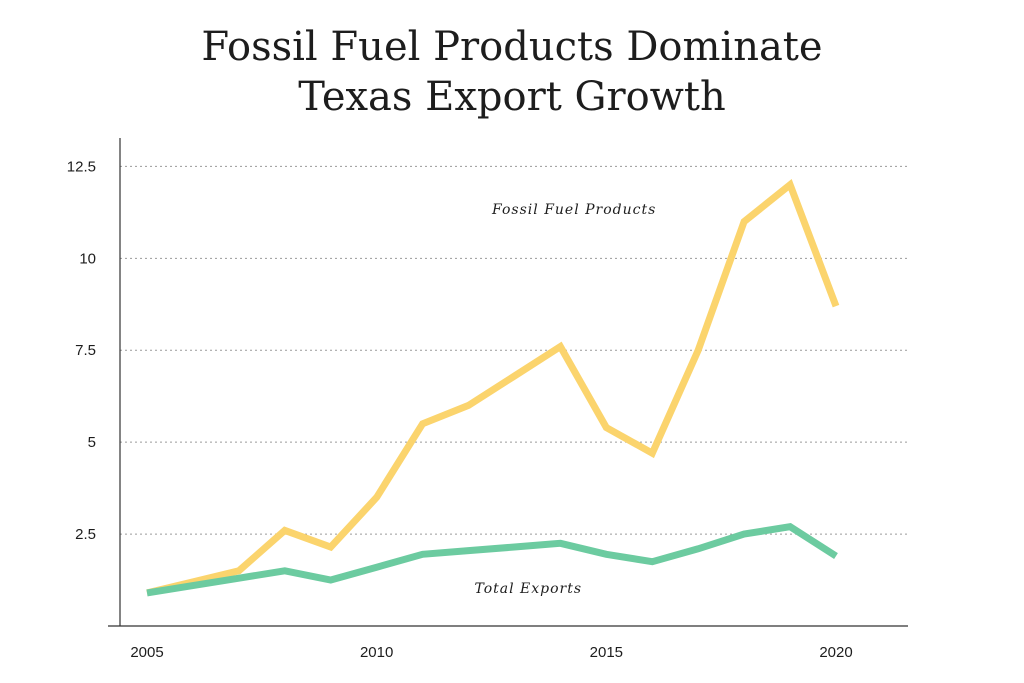  Describe the element at coordinates (528, 589) in the screenshot. I see `series-label: Total Exports` at that location.